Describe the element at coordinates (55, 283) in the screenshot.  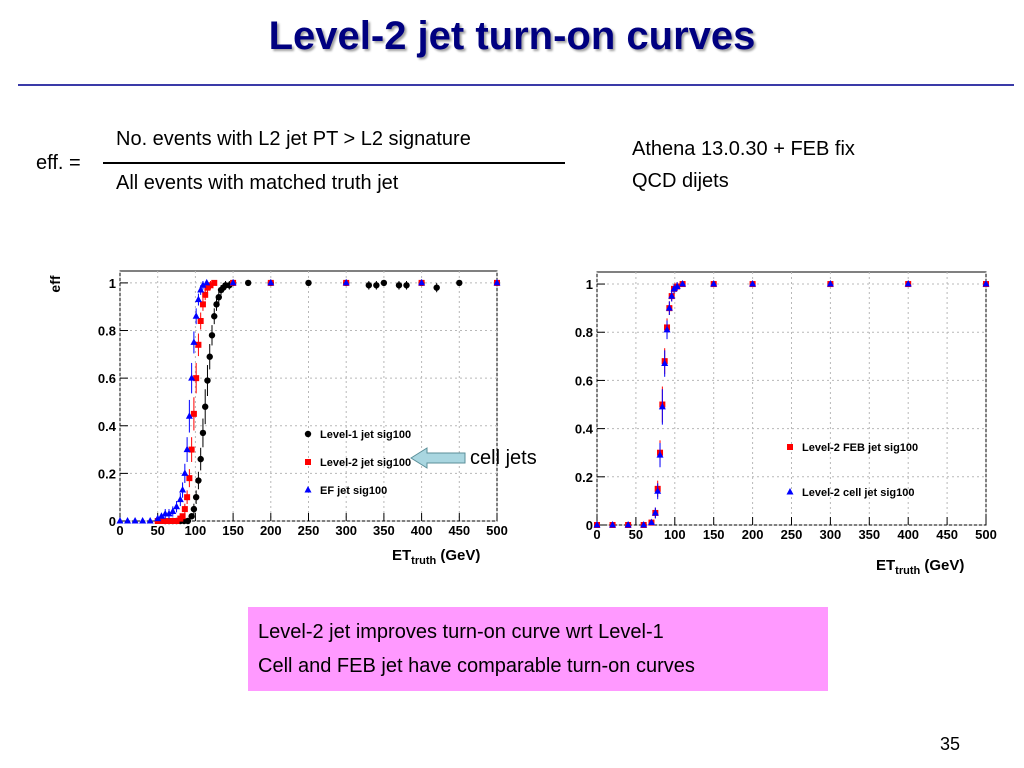
I see `y-axis-label: eff` at that location.